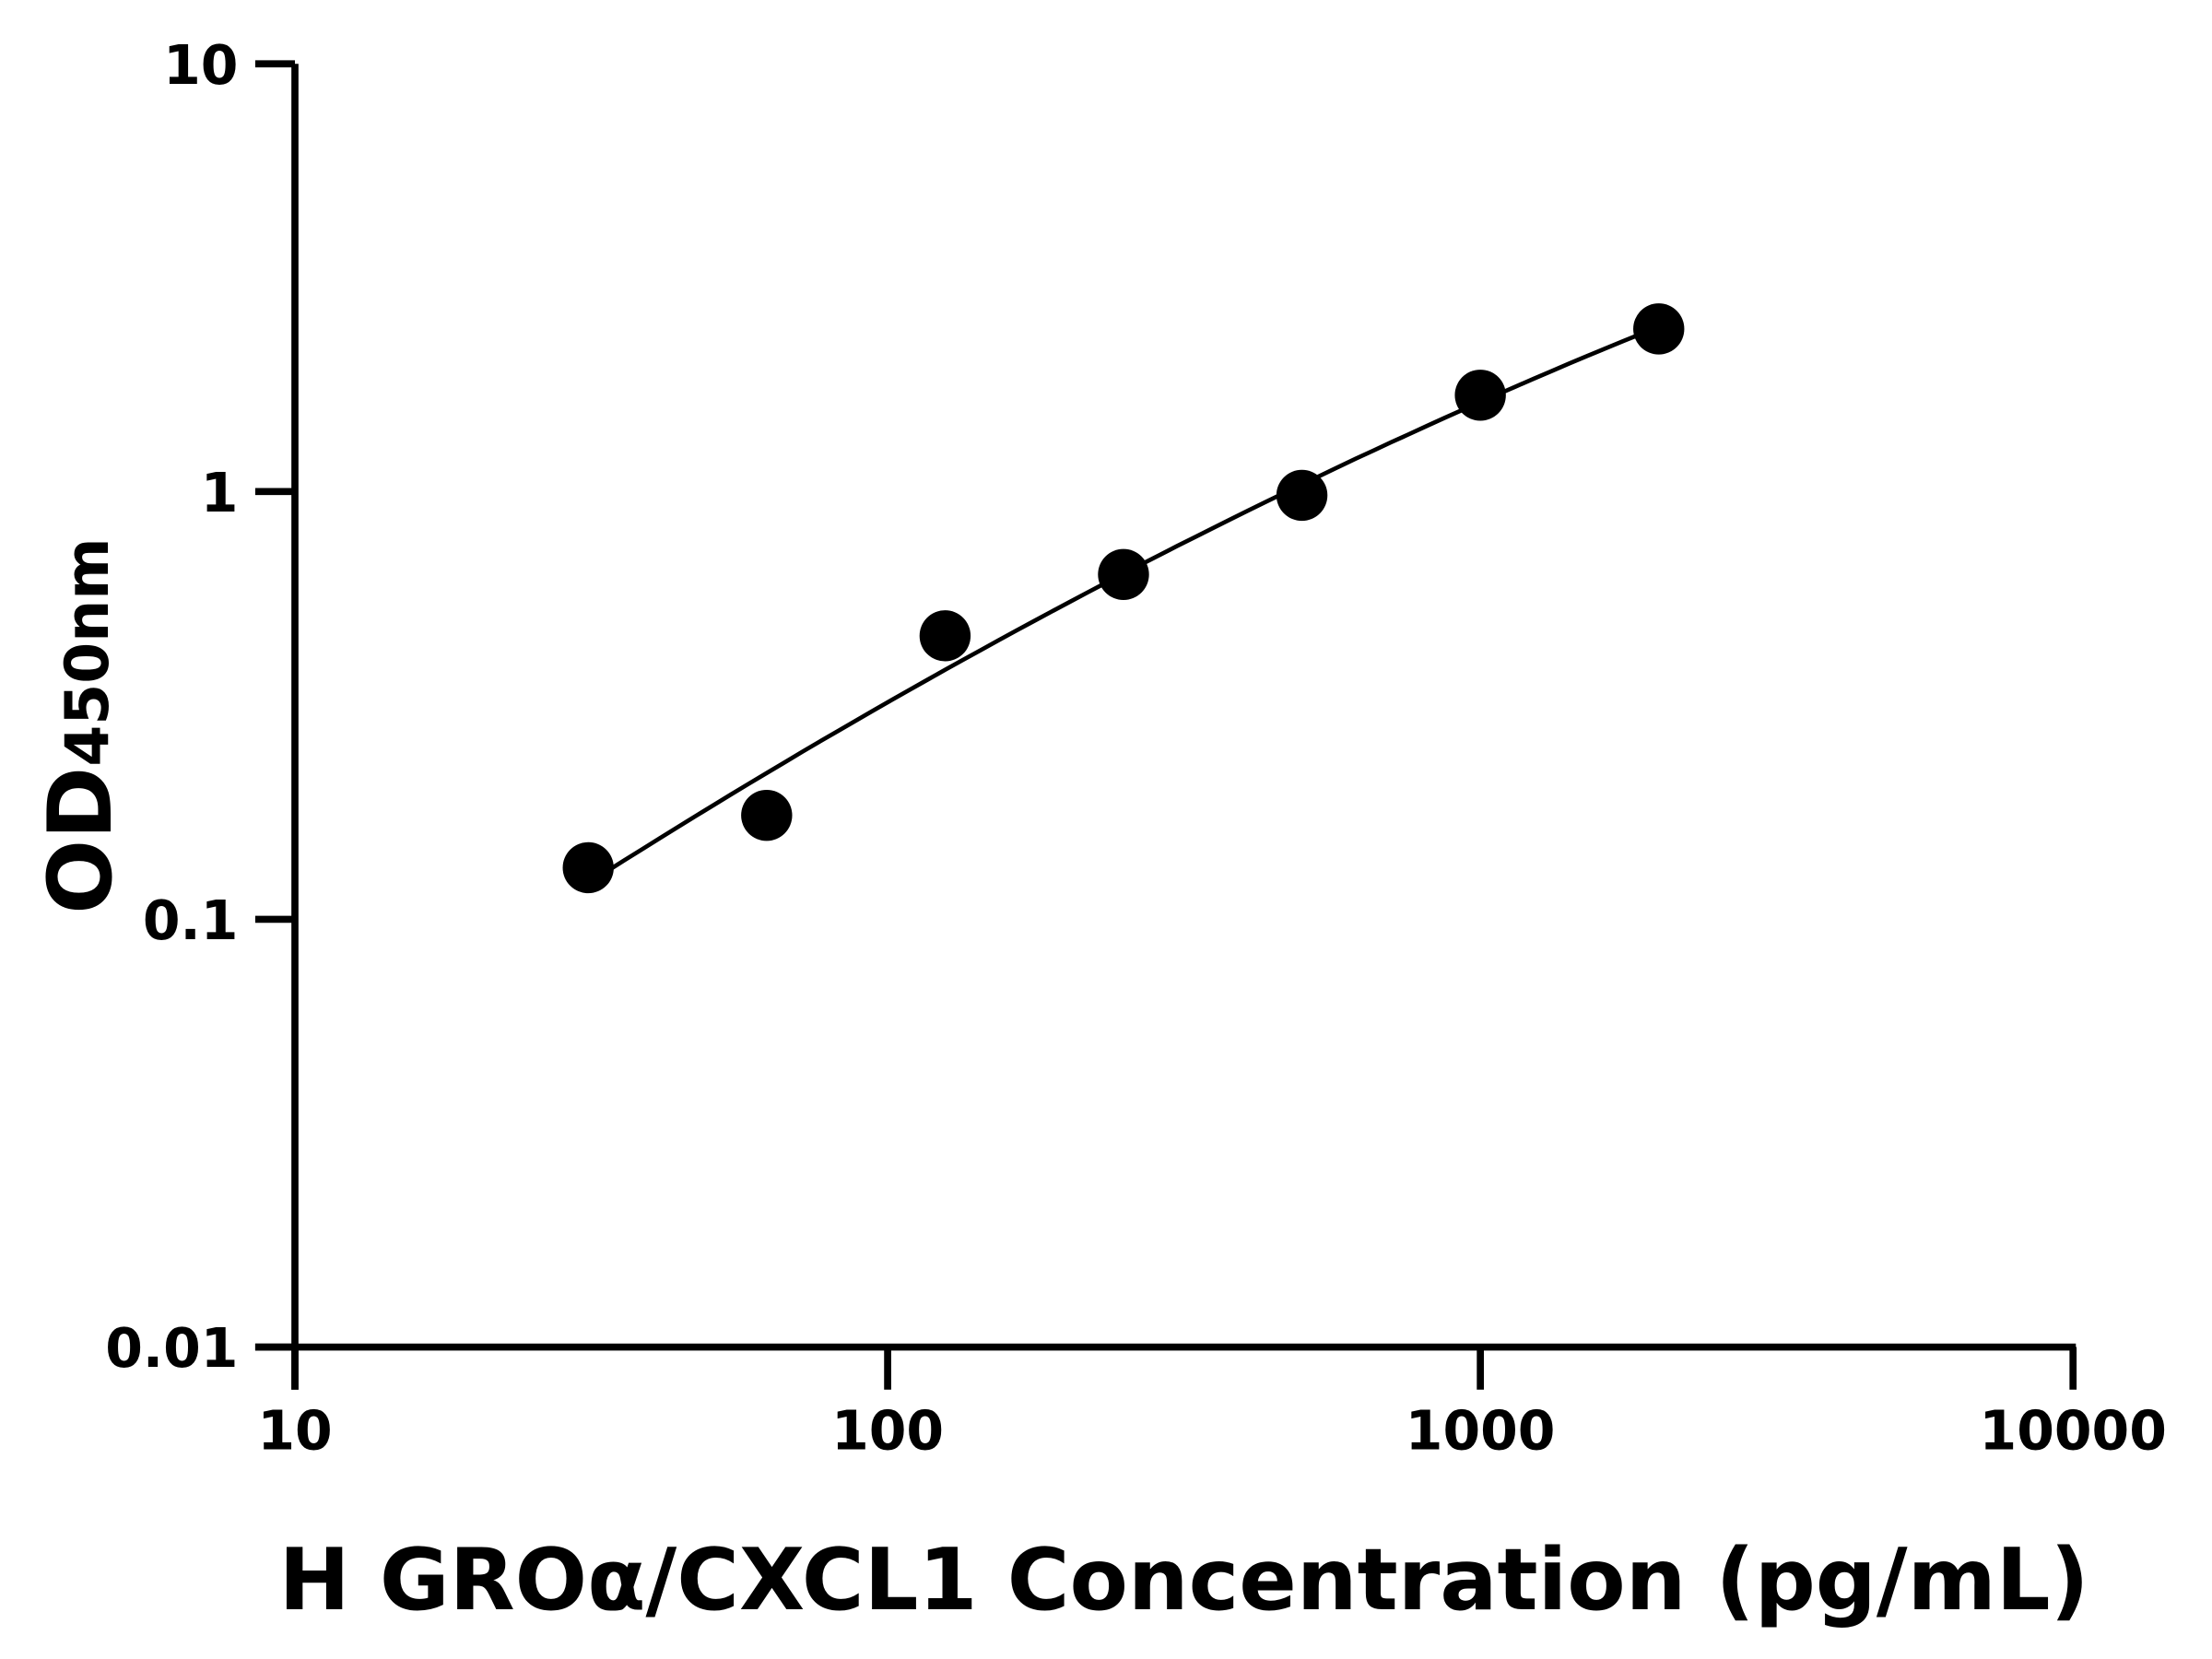 This screenshot has width=2212, height=1659. What do you see at coordinates (80, 840) in the screenshot?
I see `y-axis-label-main: OD` at bounding box center [80, 840].